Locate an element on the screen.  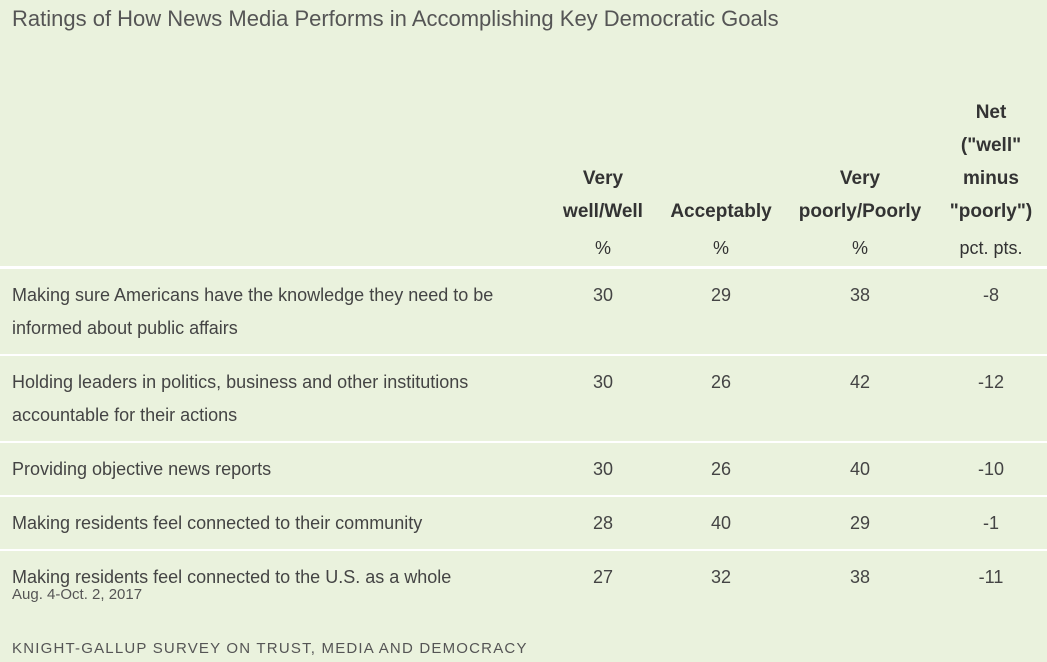
row-label-header is located at coordinates (274, 159).